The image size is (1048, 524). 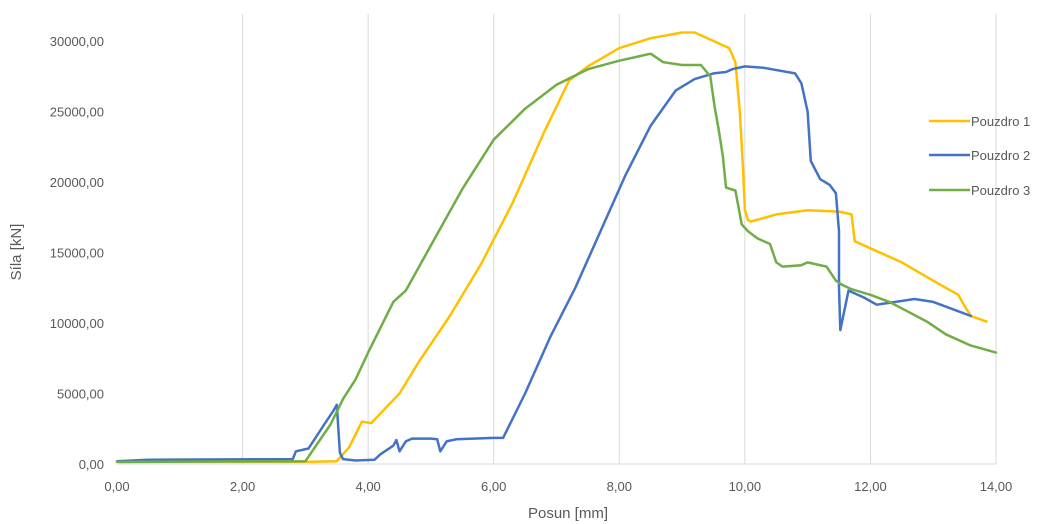 I want to click on y-tick-label: 5000,00, so click(x=80, y=394).